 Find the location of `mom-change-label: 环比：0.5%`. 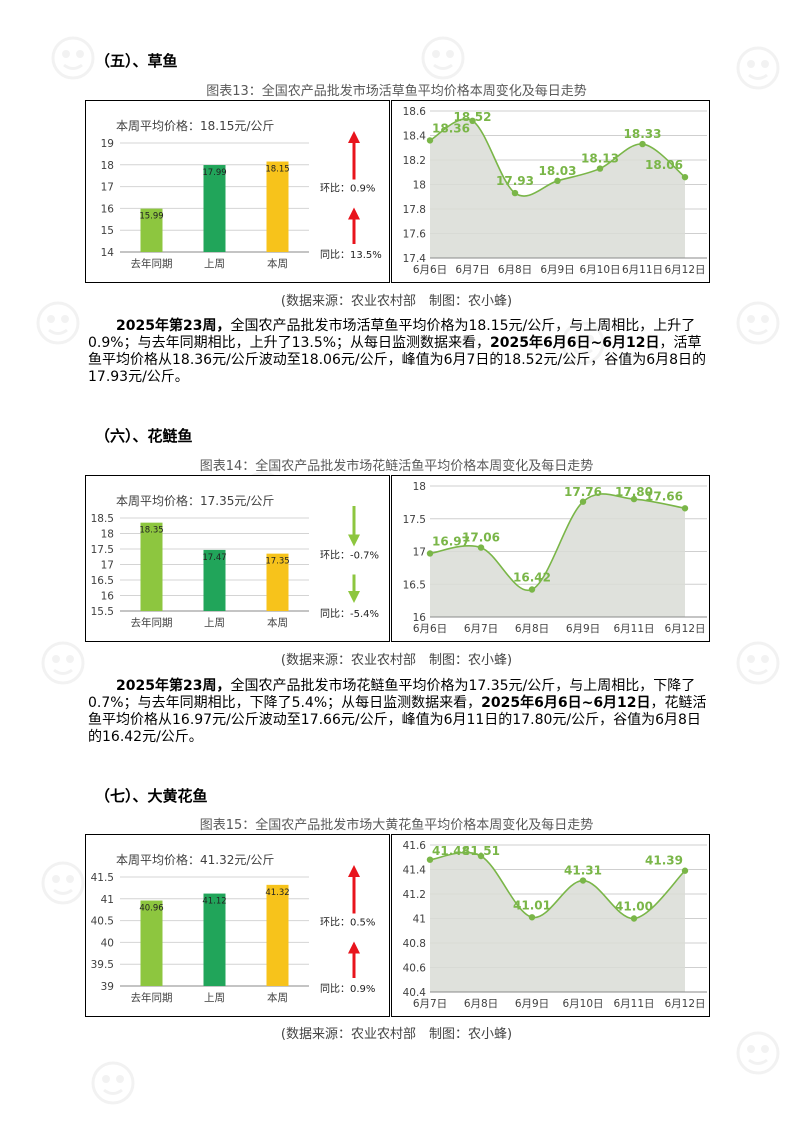

mom-change-label: 环比：0.5% is located at coordinates (347, 923).